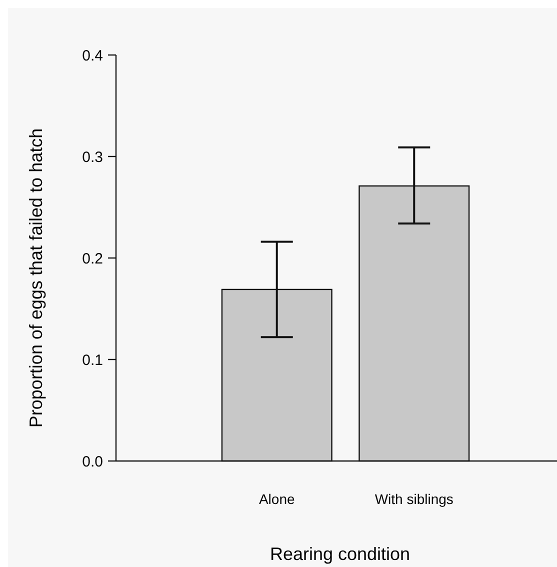  Describe the element at coordinates (92, 461) in the screenshot. I see `y-tick-label: 0.0` at that location.